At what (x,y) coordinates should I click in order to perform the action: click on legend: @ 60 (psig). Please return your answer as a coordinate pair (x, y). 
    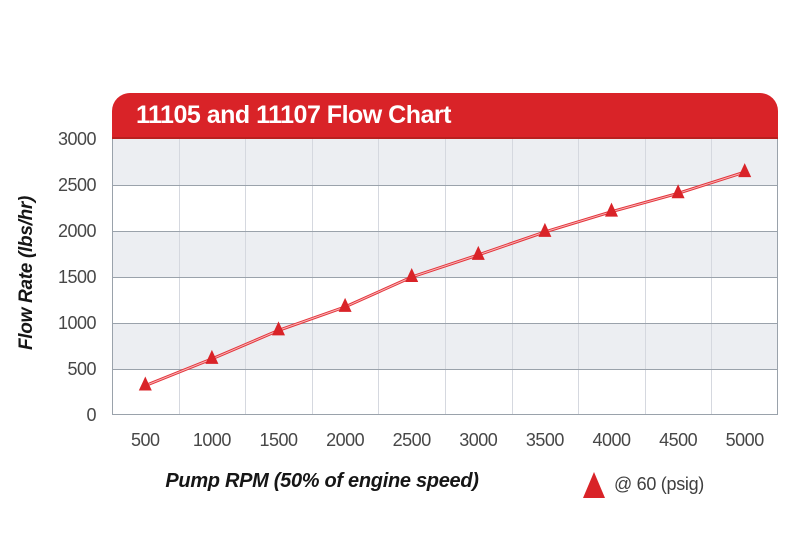
    Looking at the image, I should click on (643, 485).